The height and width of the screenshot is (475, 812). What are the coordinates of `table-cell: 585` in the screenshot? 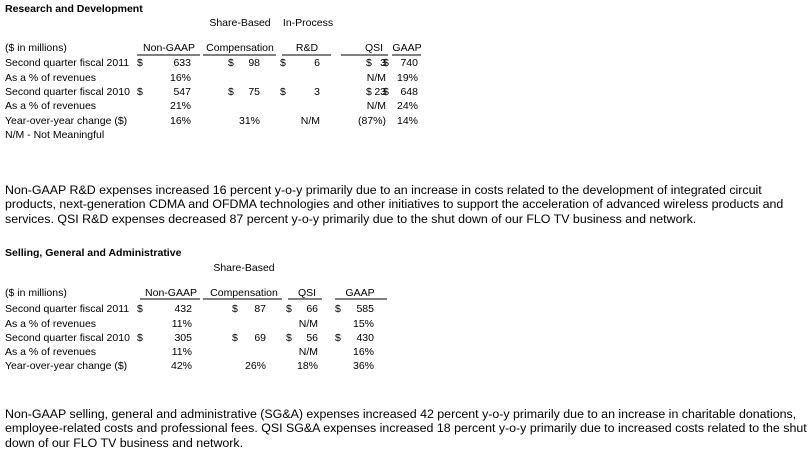 It's located at (365, 309).